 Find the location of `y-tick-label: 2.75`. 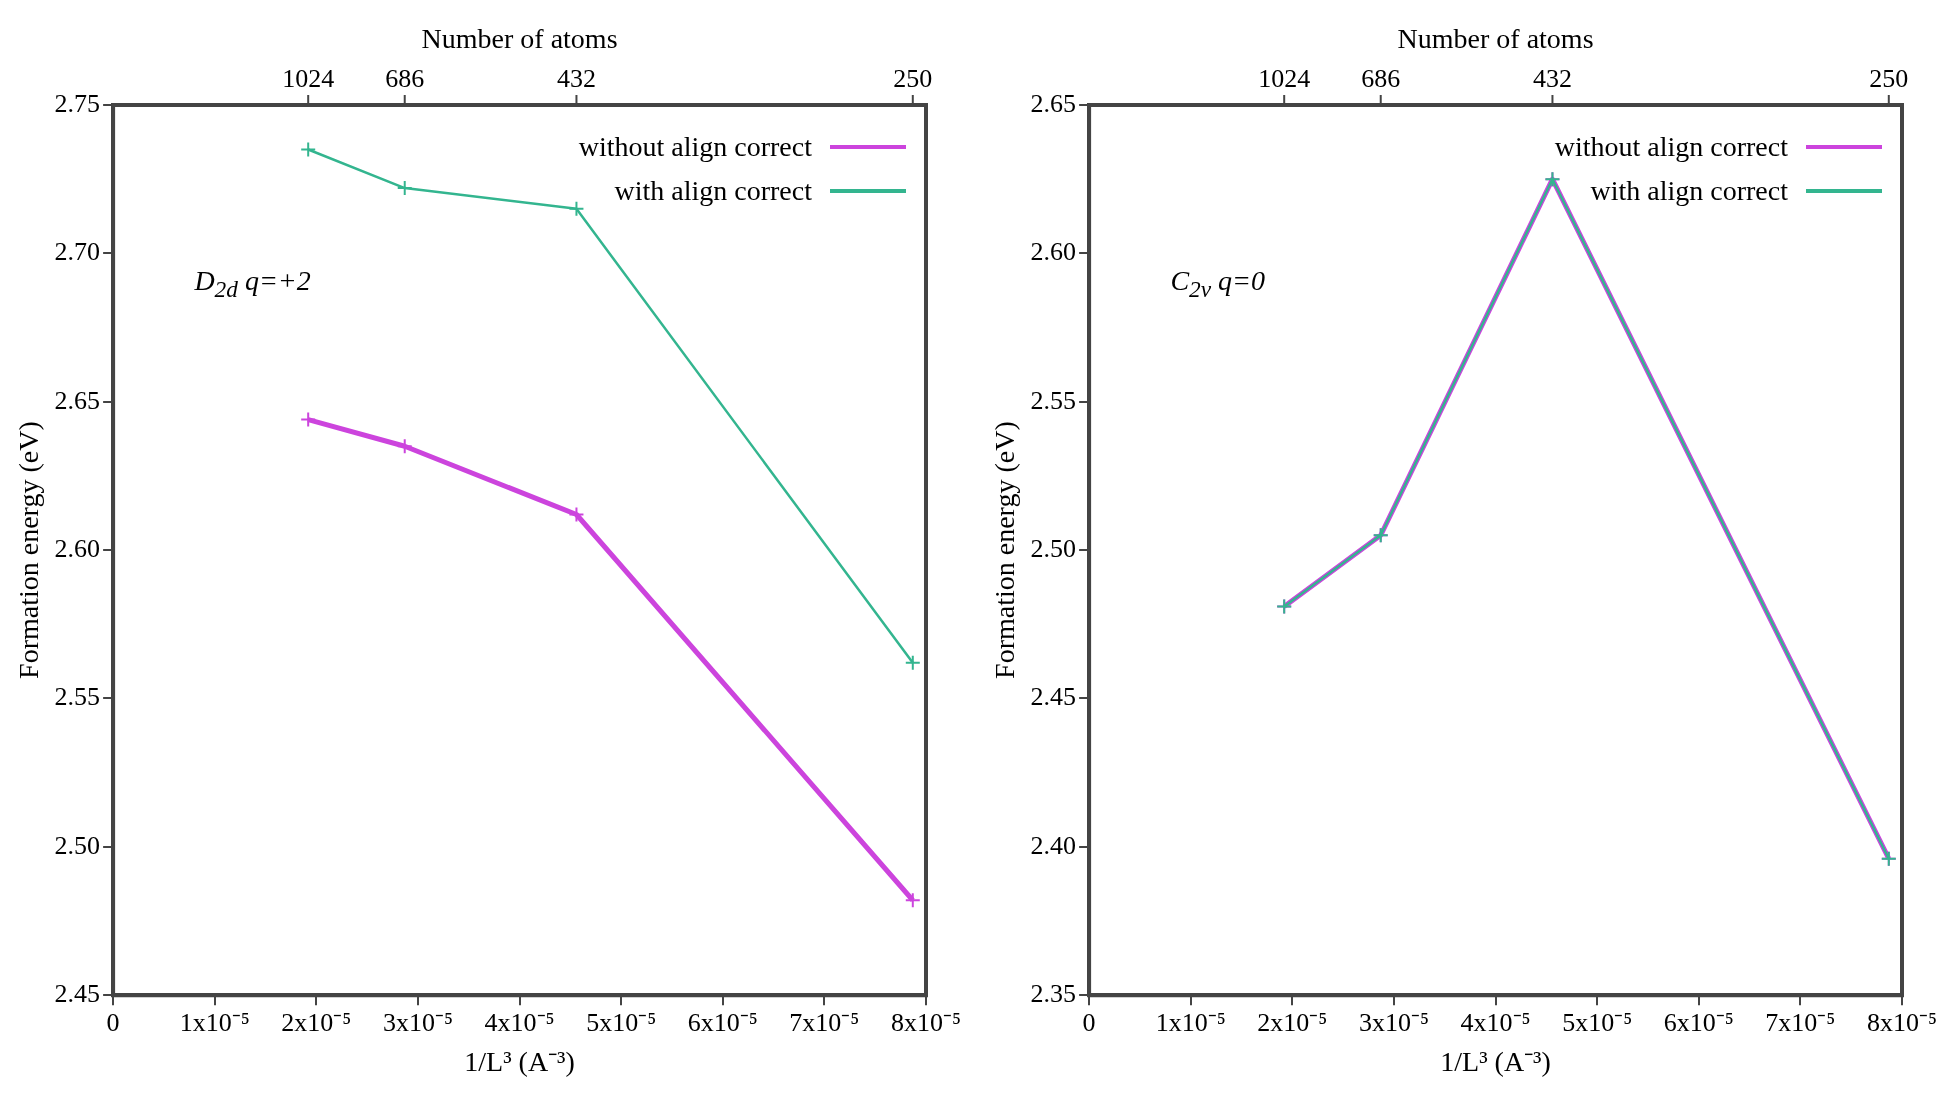

y-tick-label: 2.75 is located at coordinates (77, 103).